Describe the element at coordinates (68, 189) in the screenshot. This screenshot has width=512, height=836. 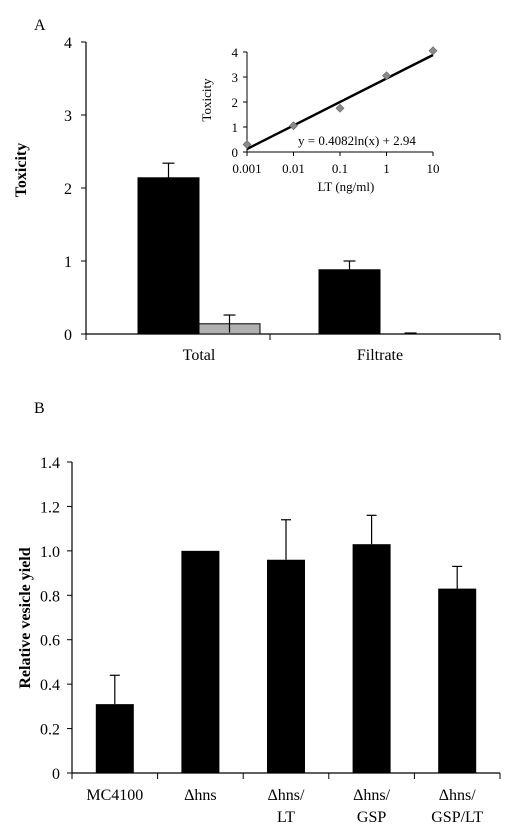
I see `panel-a-y-tick-label: 2` at that location.